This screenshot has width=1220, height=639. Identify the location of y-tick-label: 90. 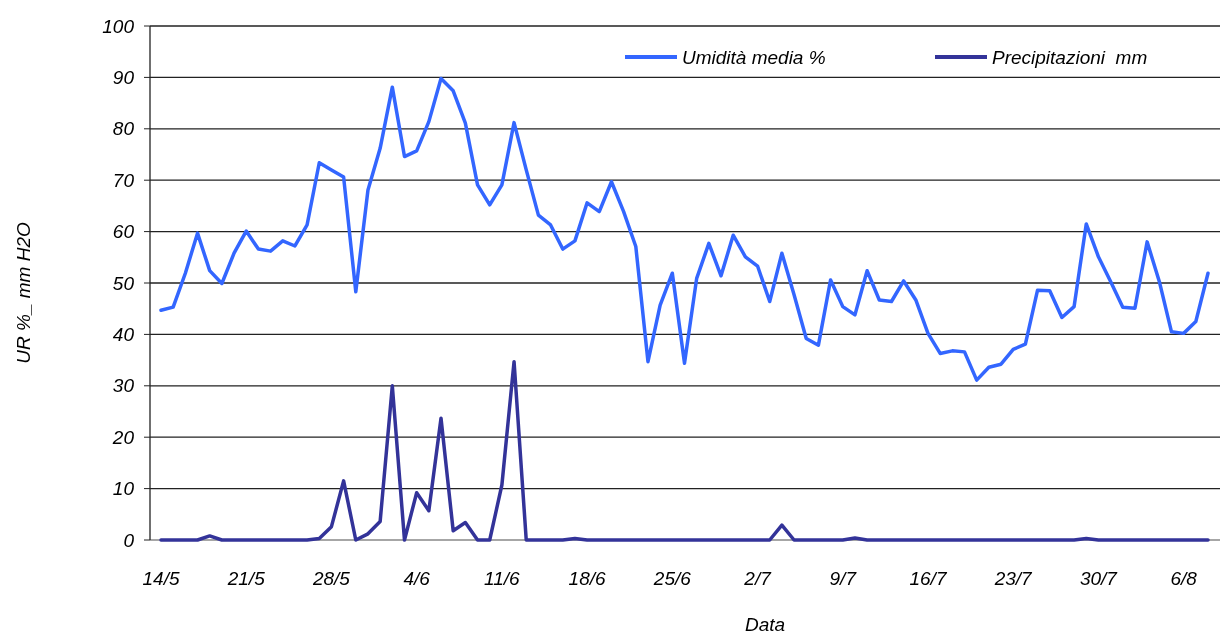
(123, 78).